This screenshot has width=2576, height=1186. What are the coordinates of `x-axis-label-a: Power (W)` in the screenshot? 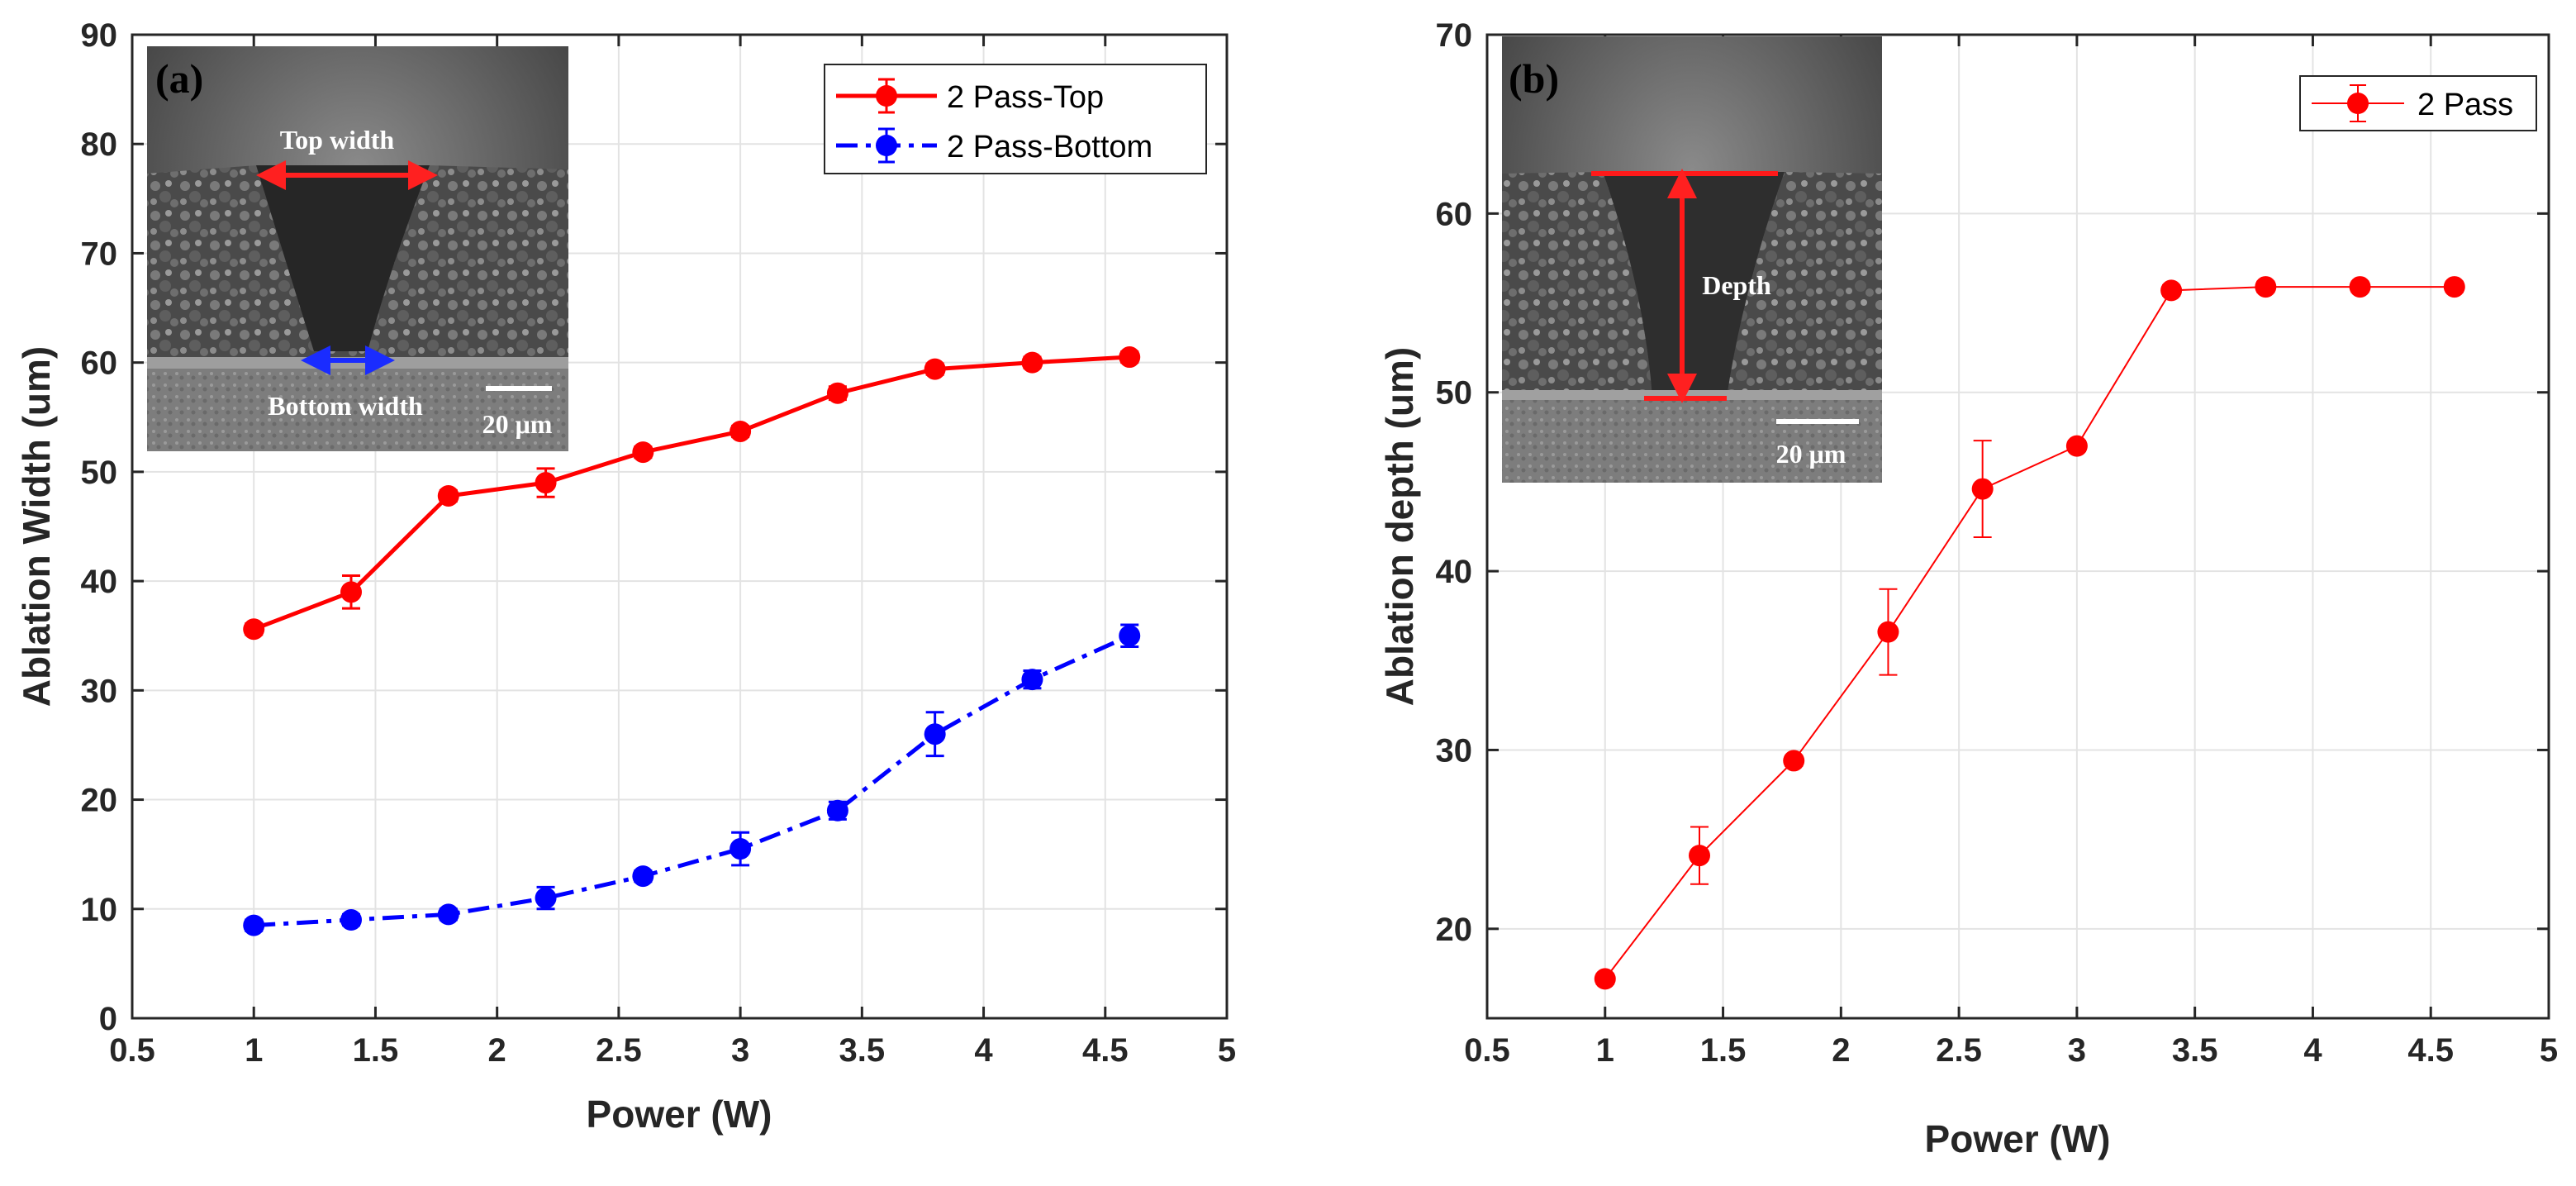 It's located at (679, 1114).